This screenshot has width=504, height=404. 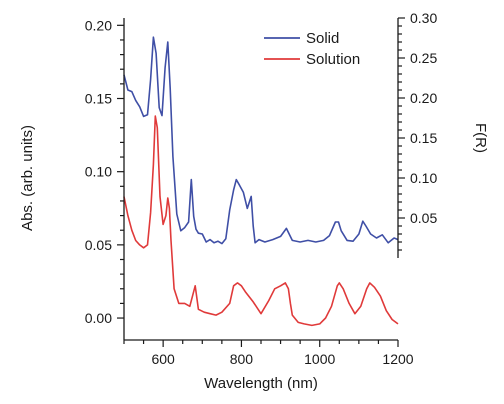 What do you see at coordinates (163, 359) in the screenshot?
I see `x-tick-label: 600` at bounding box center [163, 359].